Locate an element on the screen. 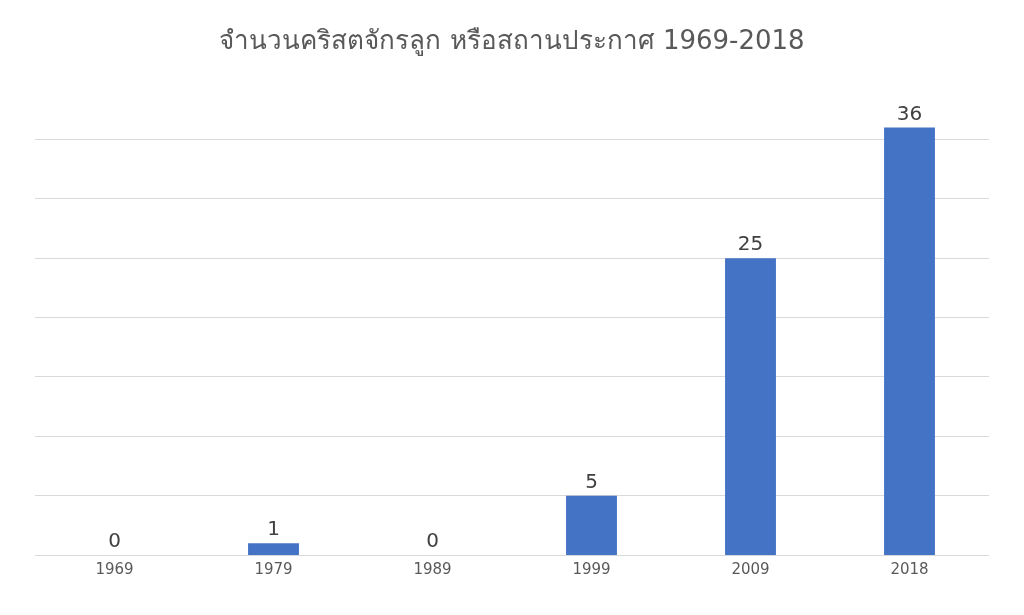 The height and width of the screenshot is (615, 1024). data-label: 36 is located at coordinates (909, 112).